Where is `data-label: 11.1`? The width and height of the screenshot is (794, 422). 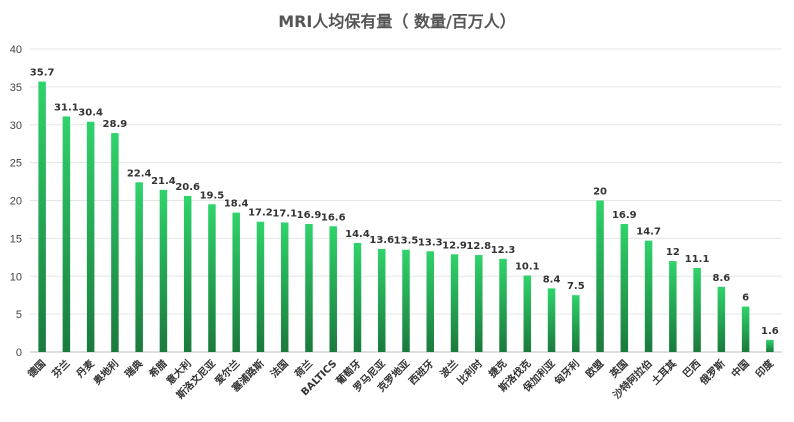 data-label: 11.1 is located at coordinates (697, 259).